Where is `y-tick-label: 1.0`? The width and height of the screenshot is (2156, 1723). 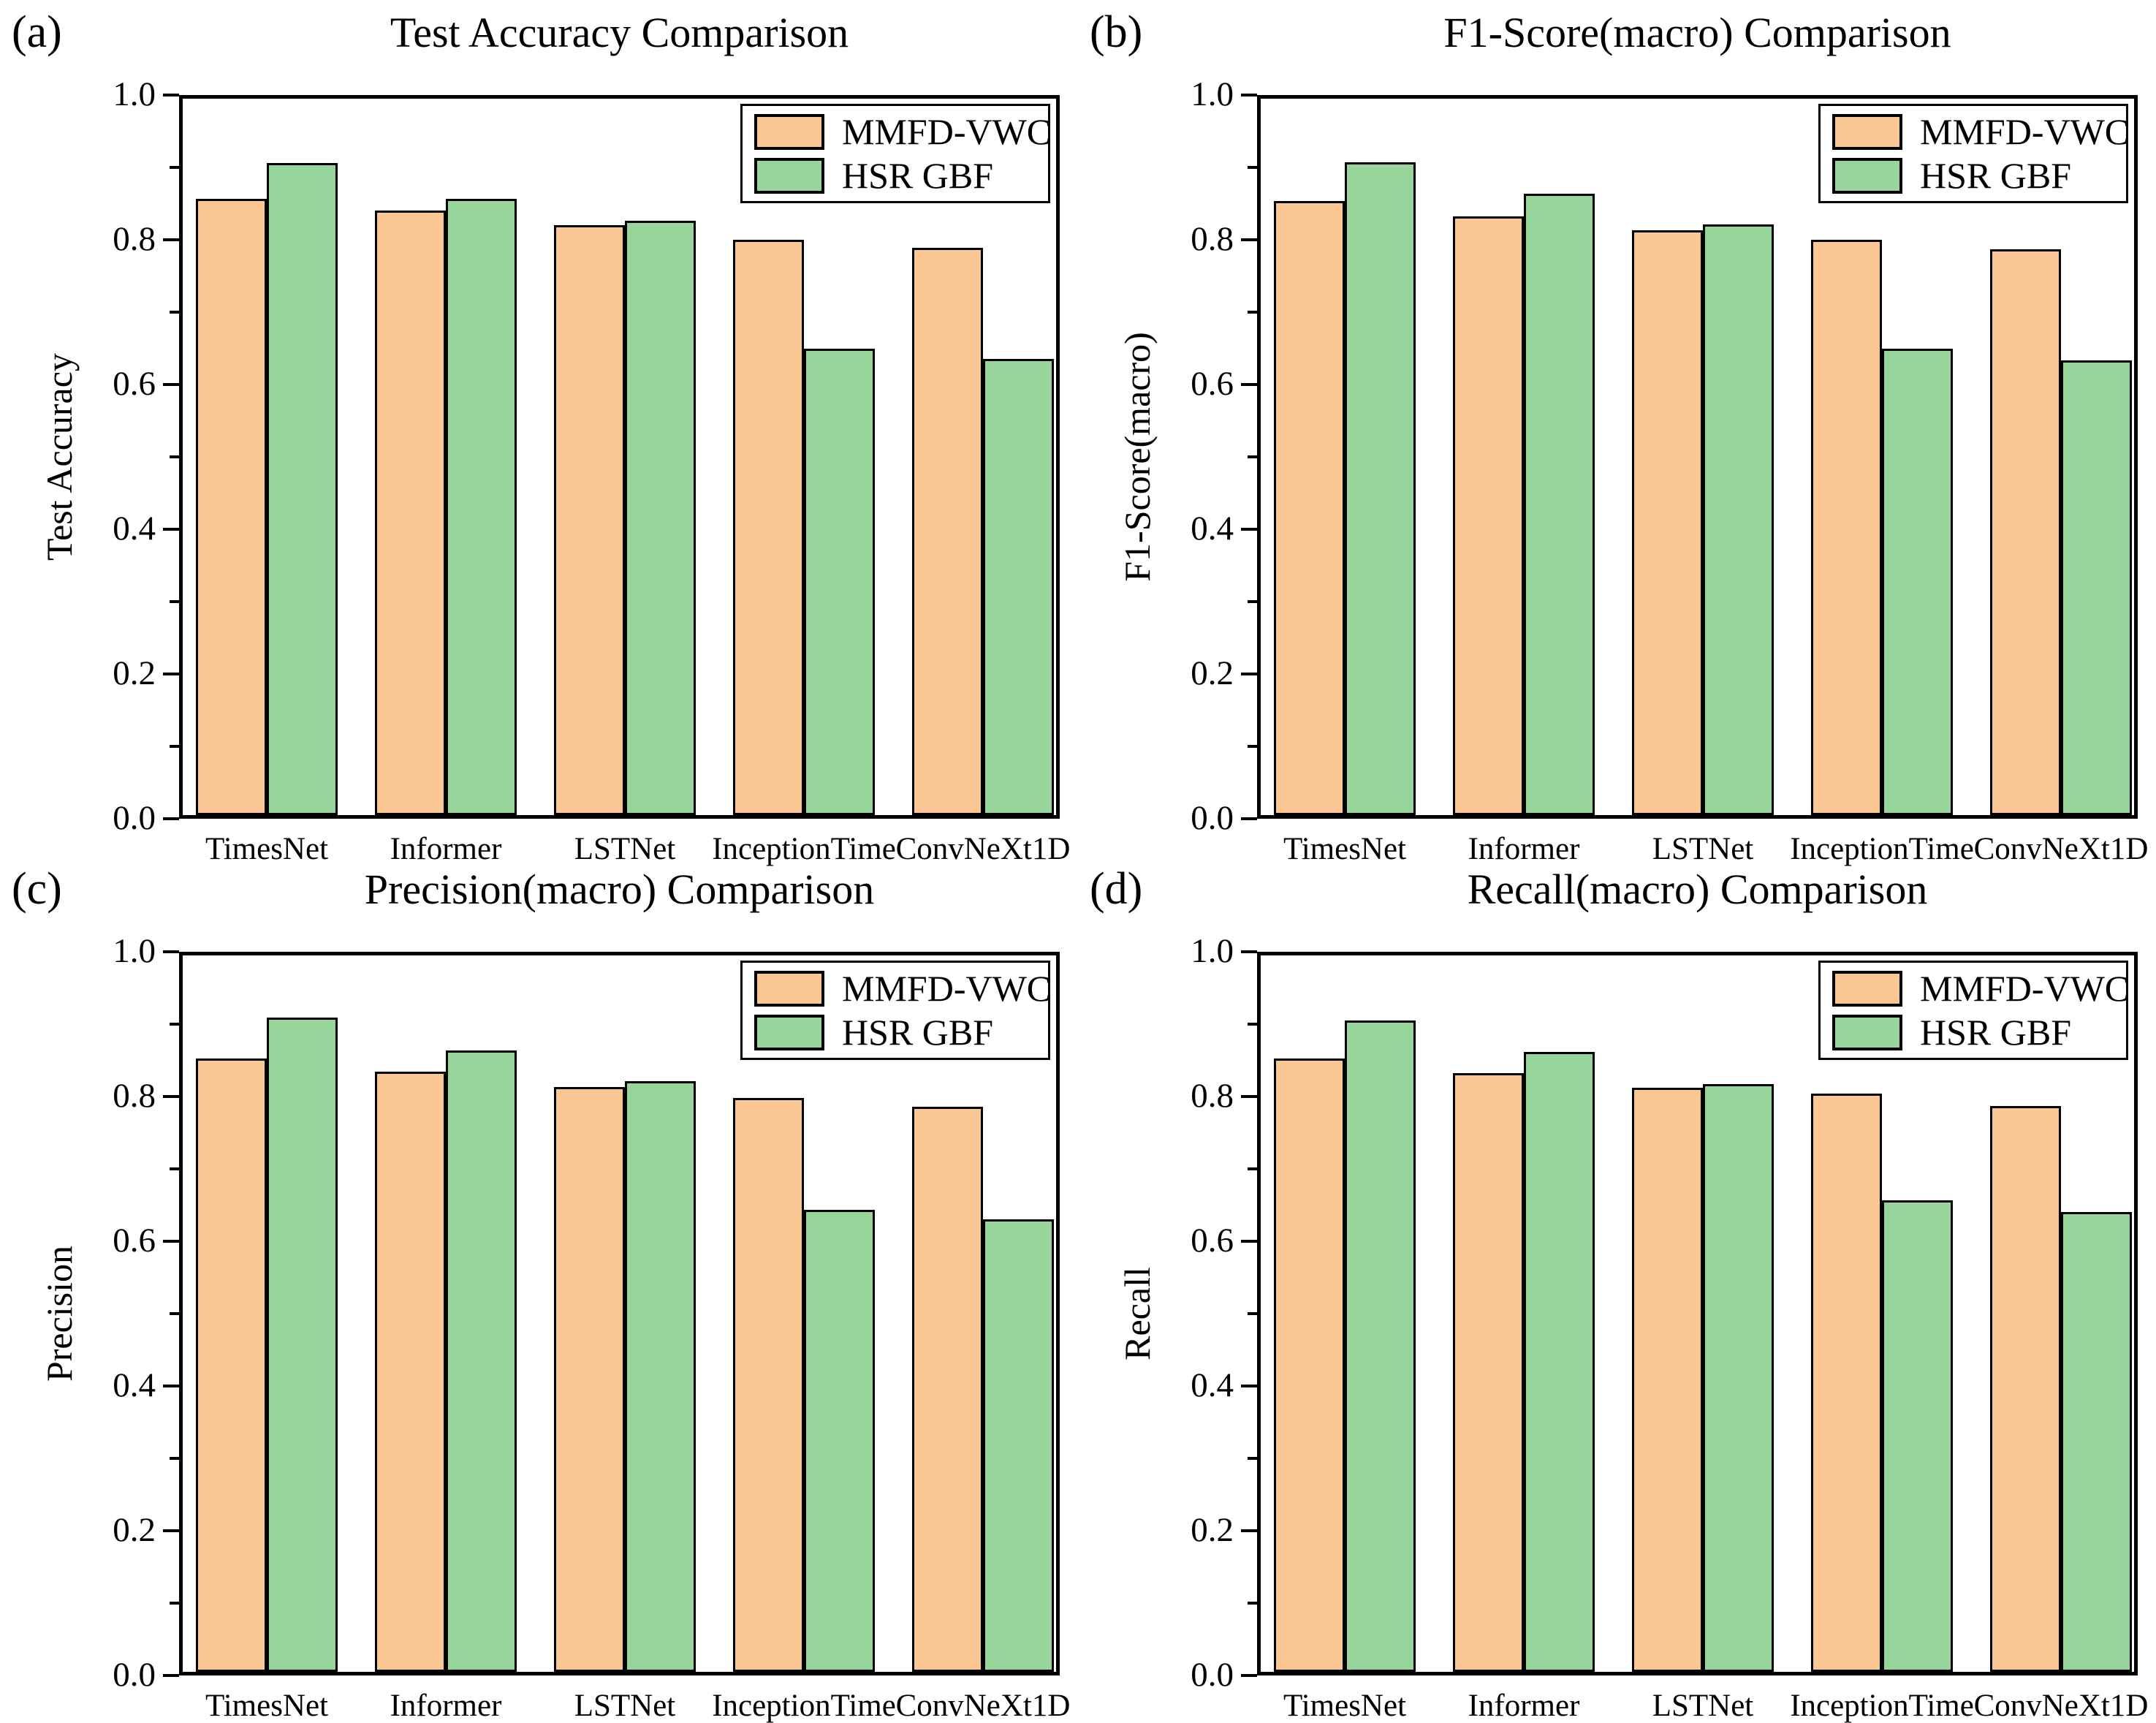
y-tick-label: 1.0 is located at coordinates (134, 94).